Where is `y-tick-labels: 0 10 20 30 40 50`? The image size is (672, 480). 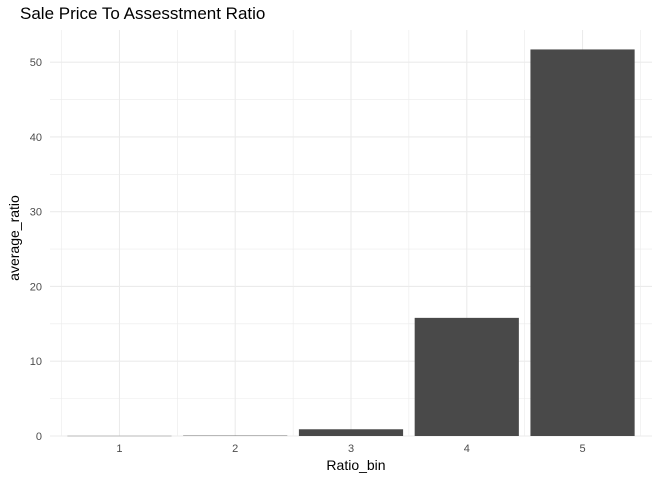
y-tick-labels: 0 10 20 30 40 50 is located at coordinates (36, 250).